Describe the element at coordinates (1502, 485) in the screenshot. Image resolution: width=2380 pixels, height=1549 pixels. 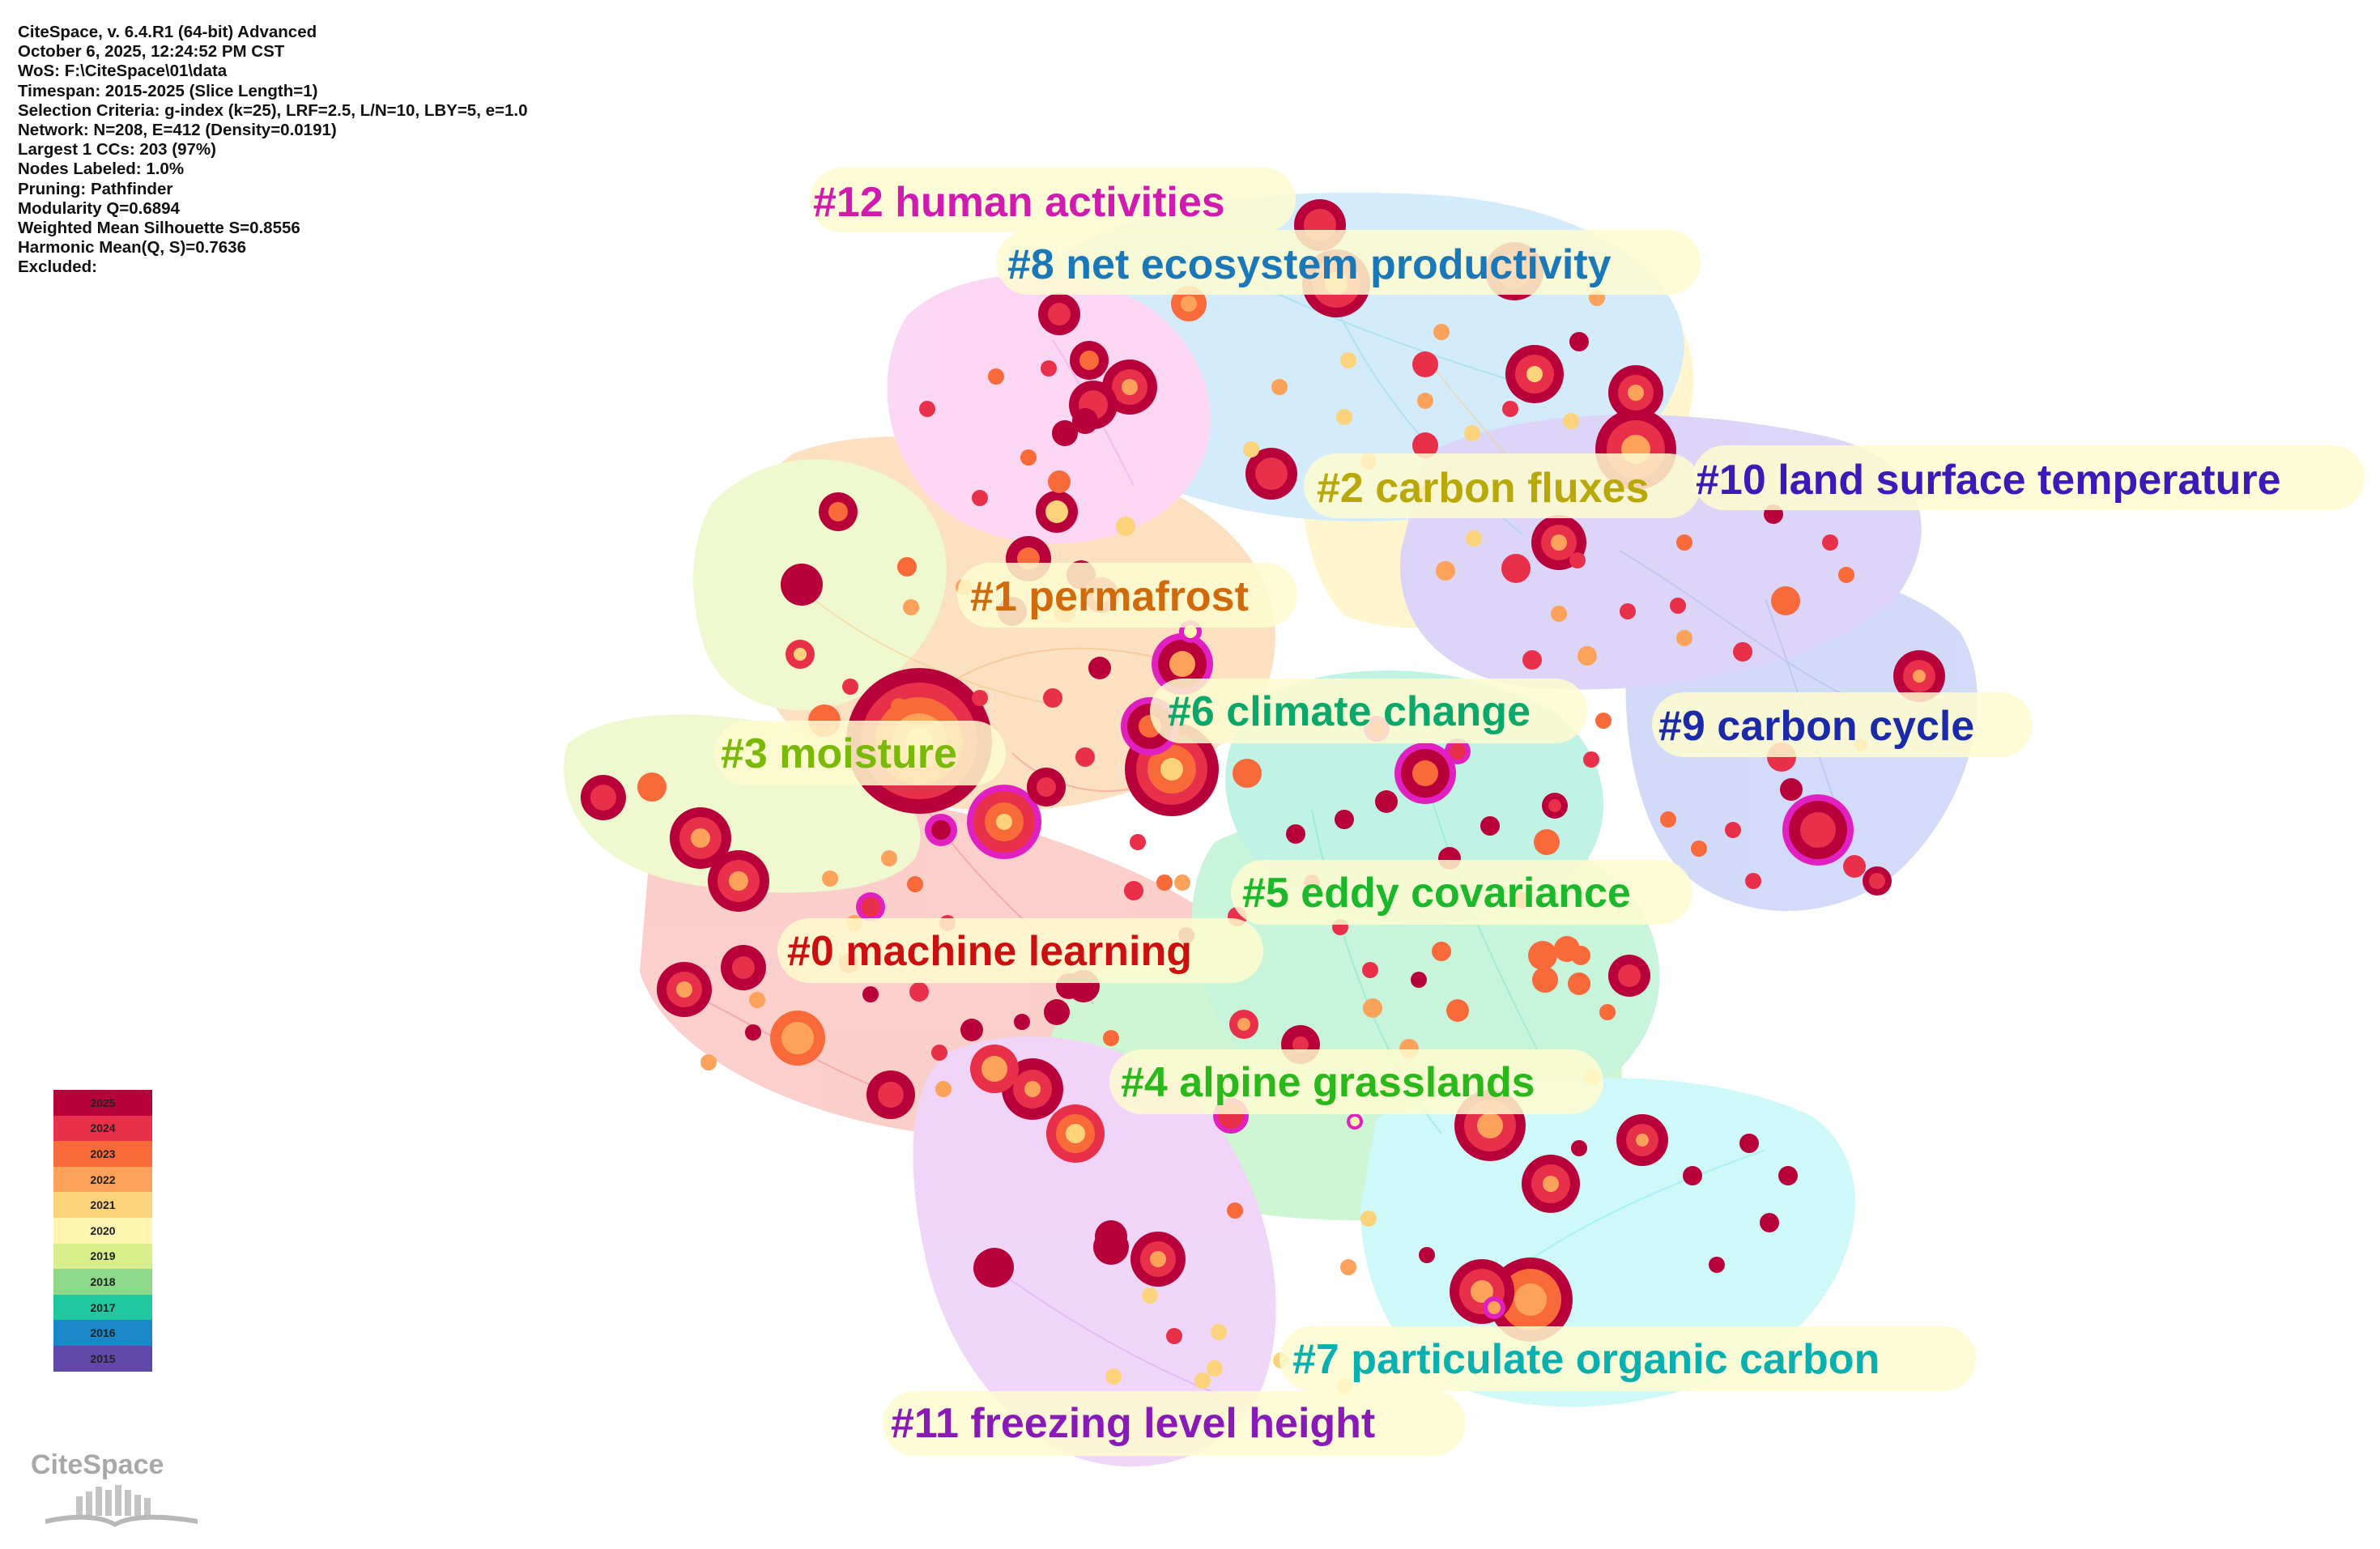
I see `cluster-label-2: #2 carbon fluxes` at that location.